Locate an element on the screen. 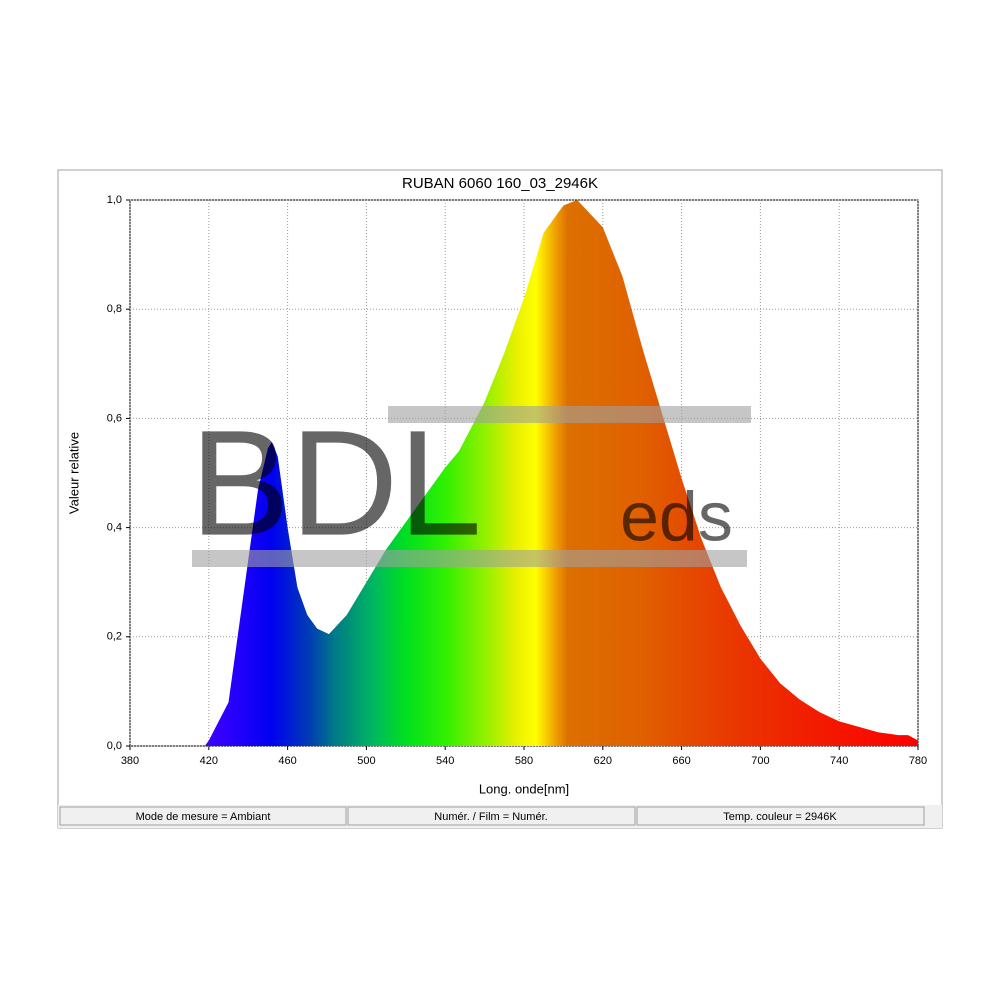  watermark: BDL eds is located at coordinates (470, 483).